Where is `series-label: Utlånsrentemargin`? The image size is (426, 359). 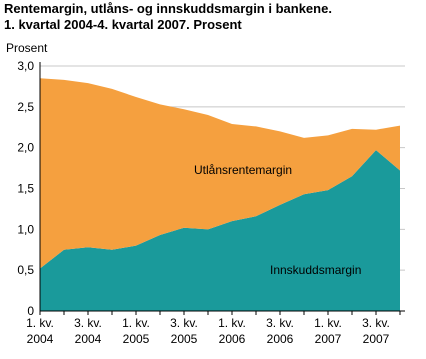 series-label: Utlånsrentemargin is located at coordinates (243, 170).